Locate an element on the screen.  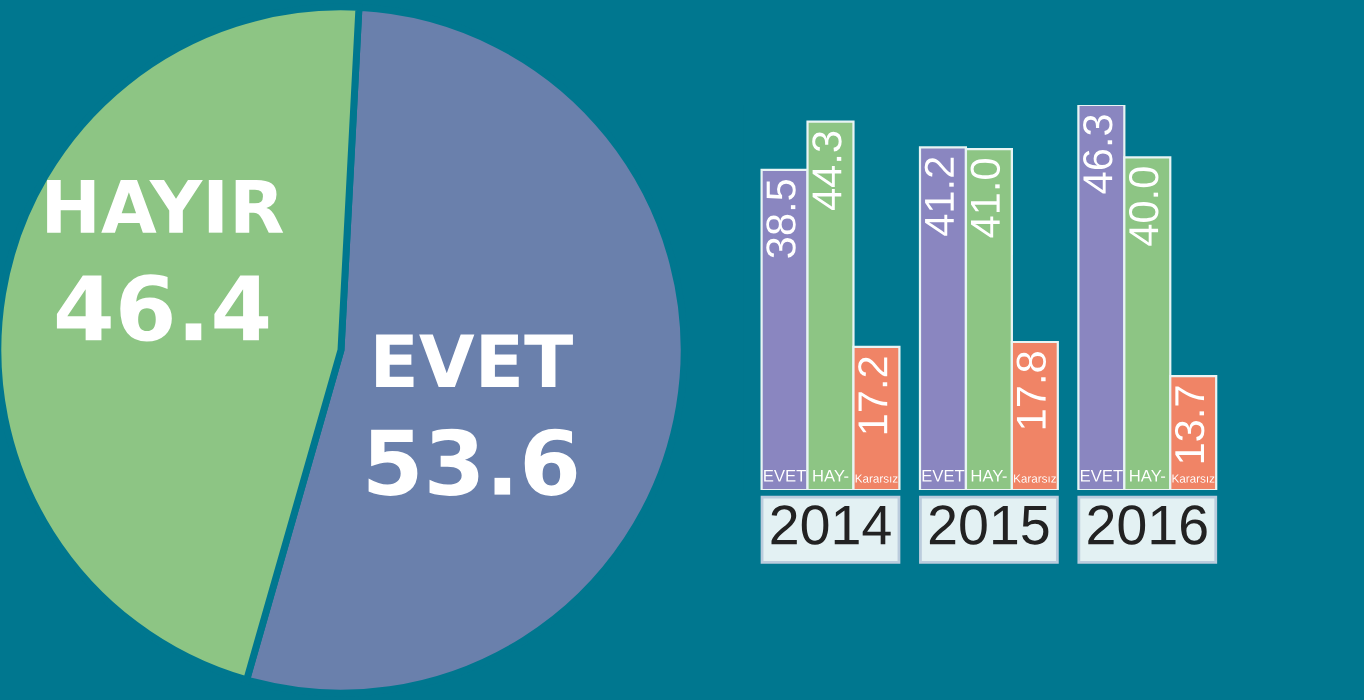
data-label: 53.6 is located at coordinates (472, 462).